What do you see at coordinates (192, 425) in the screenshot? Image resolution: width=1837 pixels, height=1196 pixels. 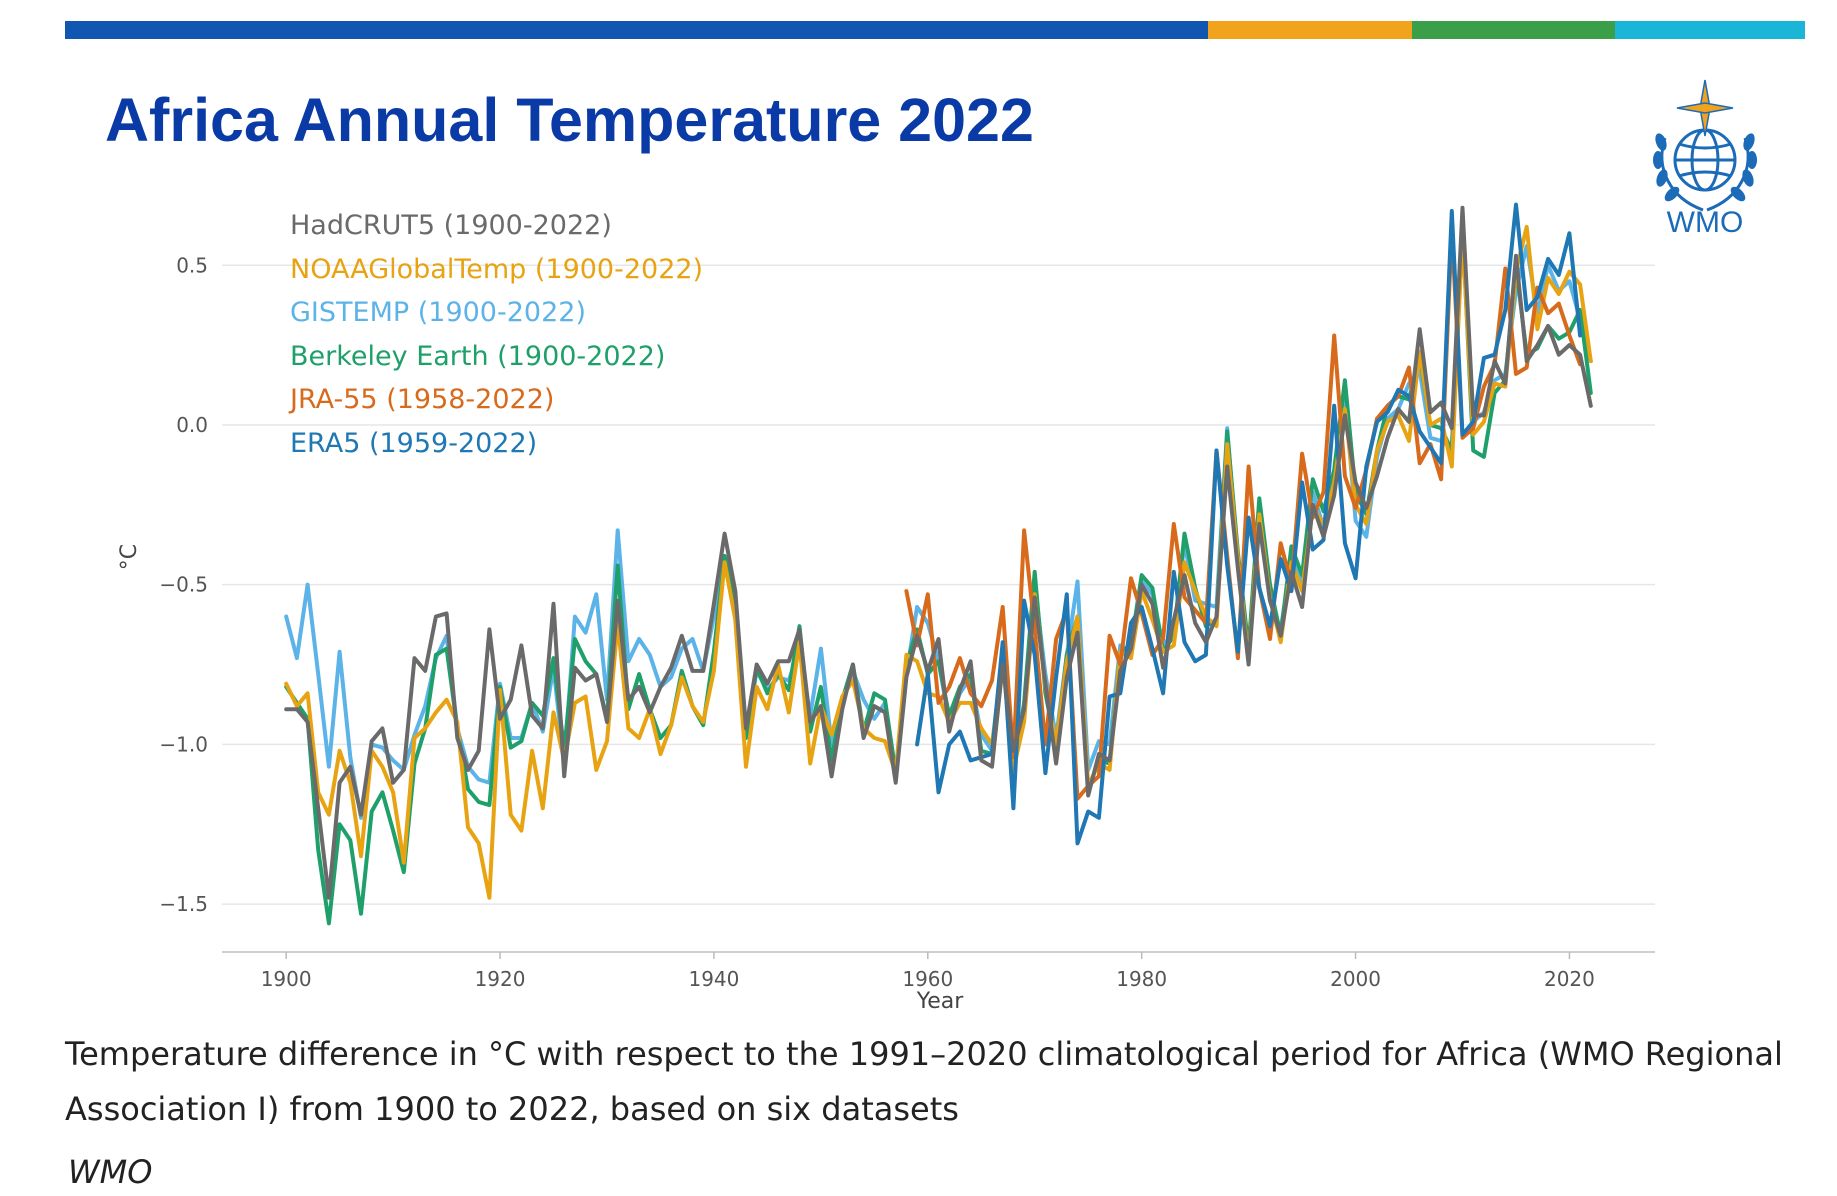 I see `y-tick-label: 0.0` at bounding box center [192, 425].